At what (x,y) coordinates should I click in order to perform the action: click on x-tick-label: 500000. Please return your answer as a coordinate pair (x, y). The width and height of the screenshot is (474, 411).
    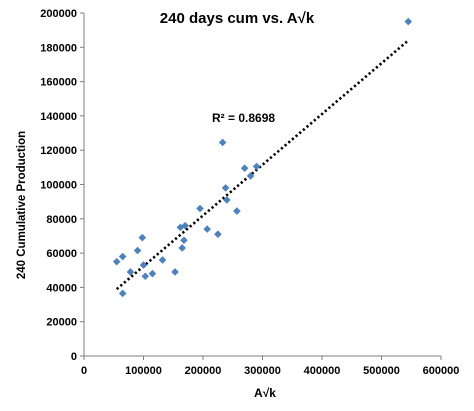
    Looking at the image, I should click on (381, 371).